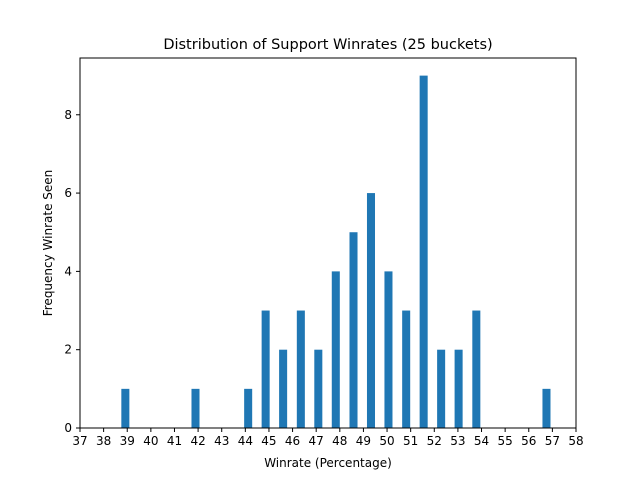 The height and width of the screenshot is (484, 640). Describe the element at coordinates (68, 115) in the screenshot. I see `y-tick-label: 8` at that location.